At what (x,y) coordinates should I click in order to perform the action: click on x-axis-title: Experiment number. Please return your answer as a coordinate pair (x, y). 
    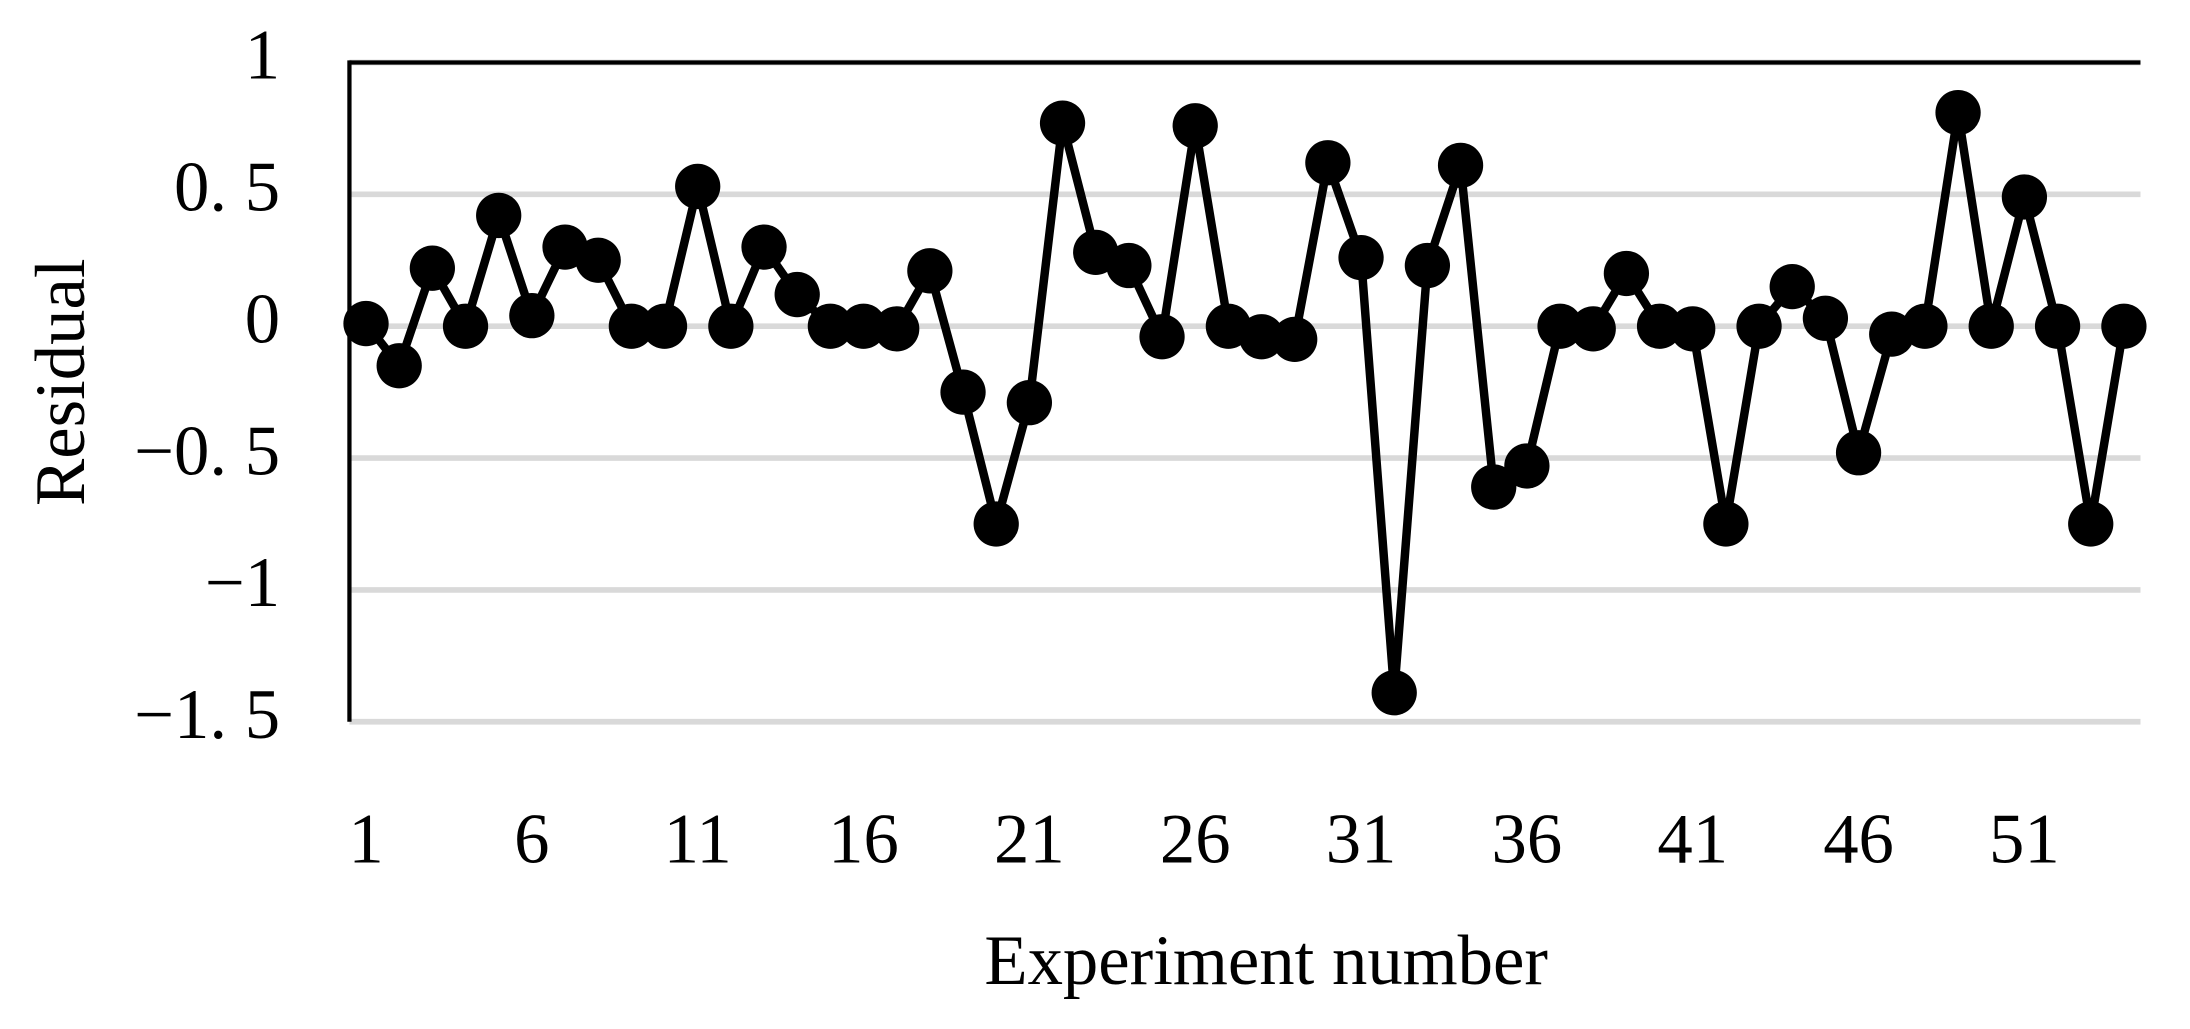
    Looking at the image, I should click on (1266, 961).